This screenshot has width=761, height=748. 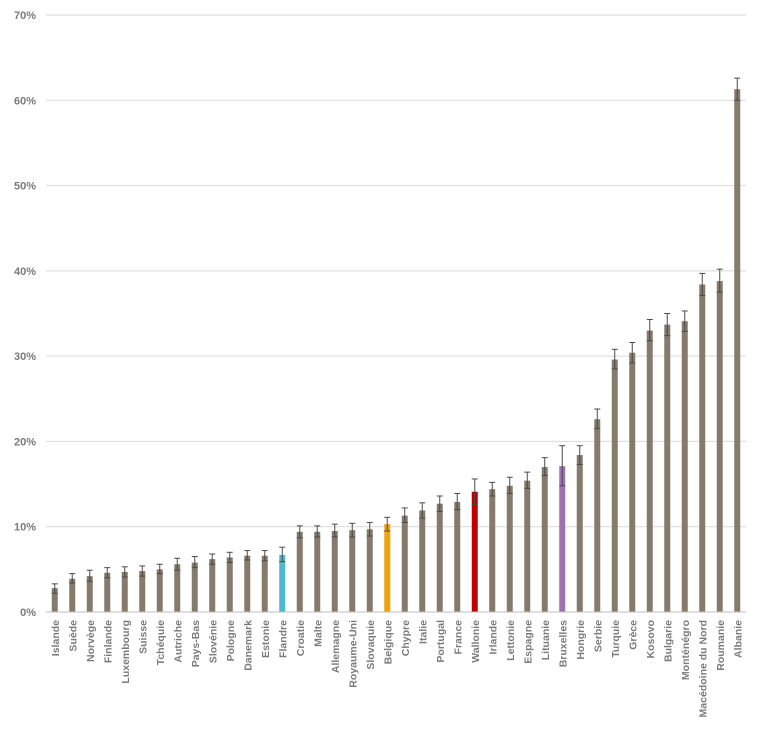 I want to click on bar-luxembourg, so click(x=124, y=591).